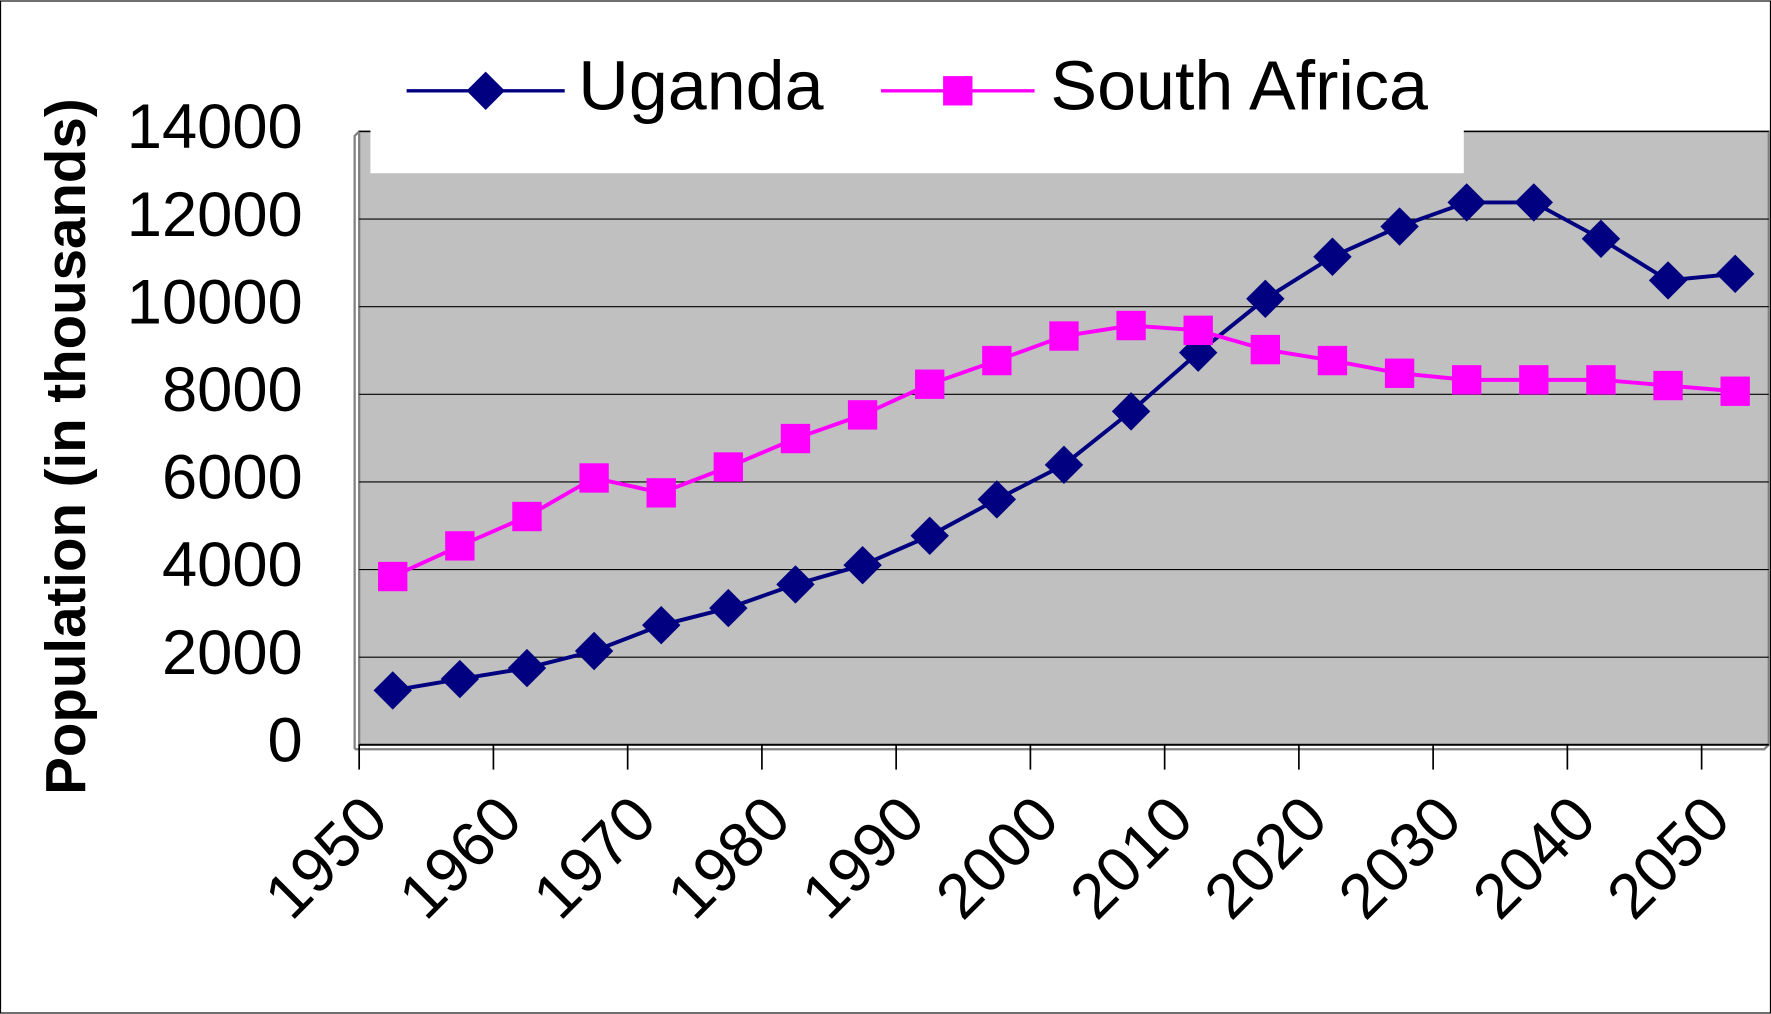  I want to click on legend-label: South Africa, so click(1239, 85).